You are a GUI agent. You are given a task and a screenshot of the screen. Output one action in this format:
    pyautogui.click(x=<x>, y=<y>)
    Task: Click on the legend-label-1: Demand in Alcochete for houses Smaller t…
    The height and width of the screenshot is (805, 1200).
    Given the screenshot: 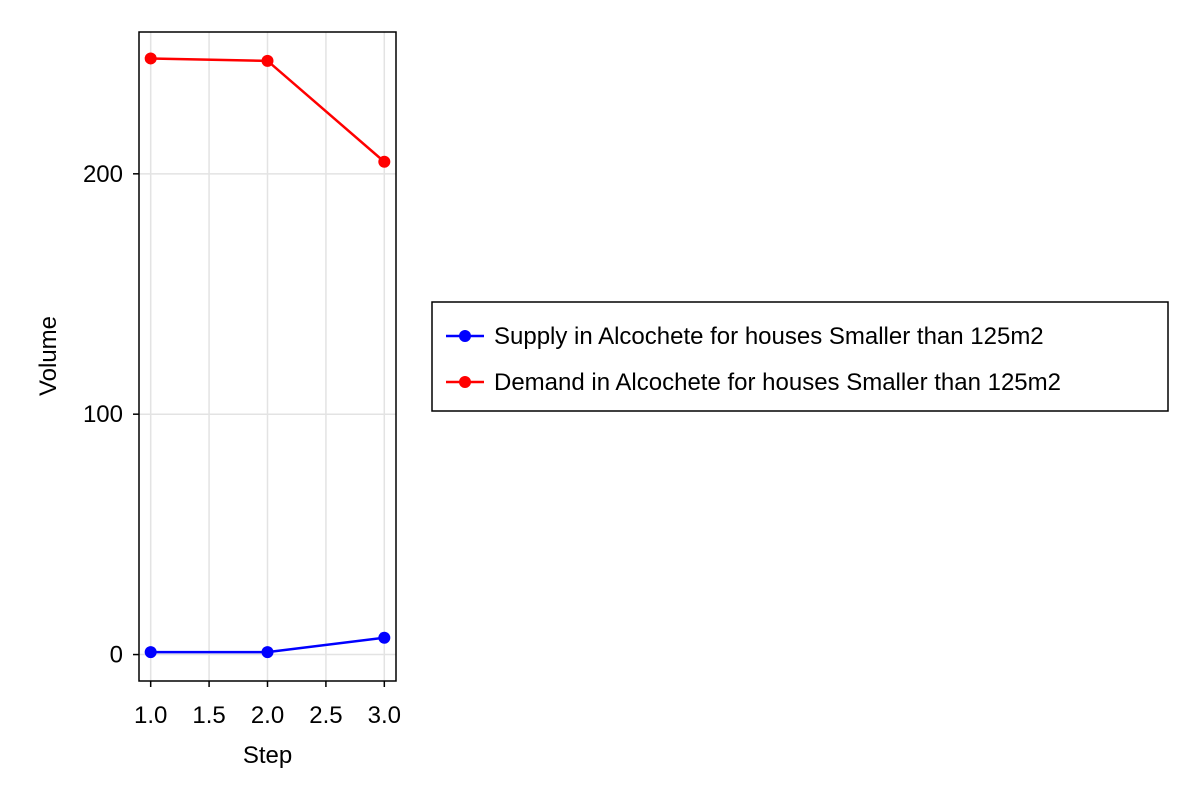 What is the action you would take?
    pyautogui.click(x=777, y=382)
    